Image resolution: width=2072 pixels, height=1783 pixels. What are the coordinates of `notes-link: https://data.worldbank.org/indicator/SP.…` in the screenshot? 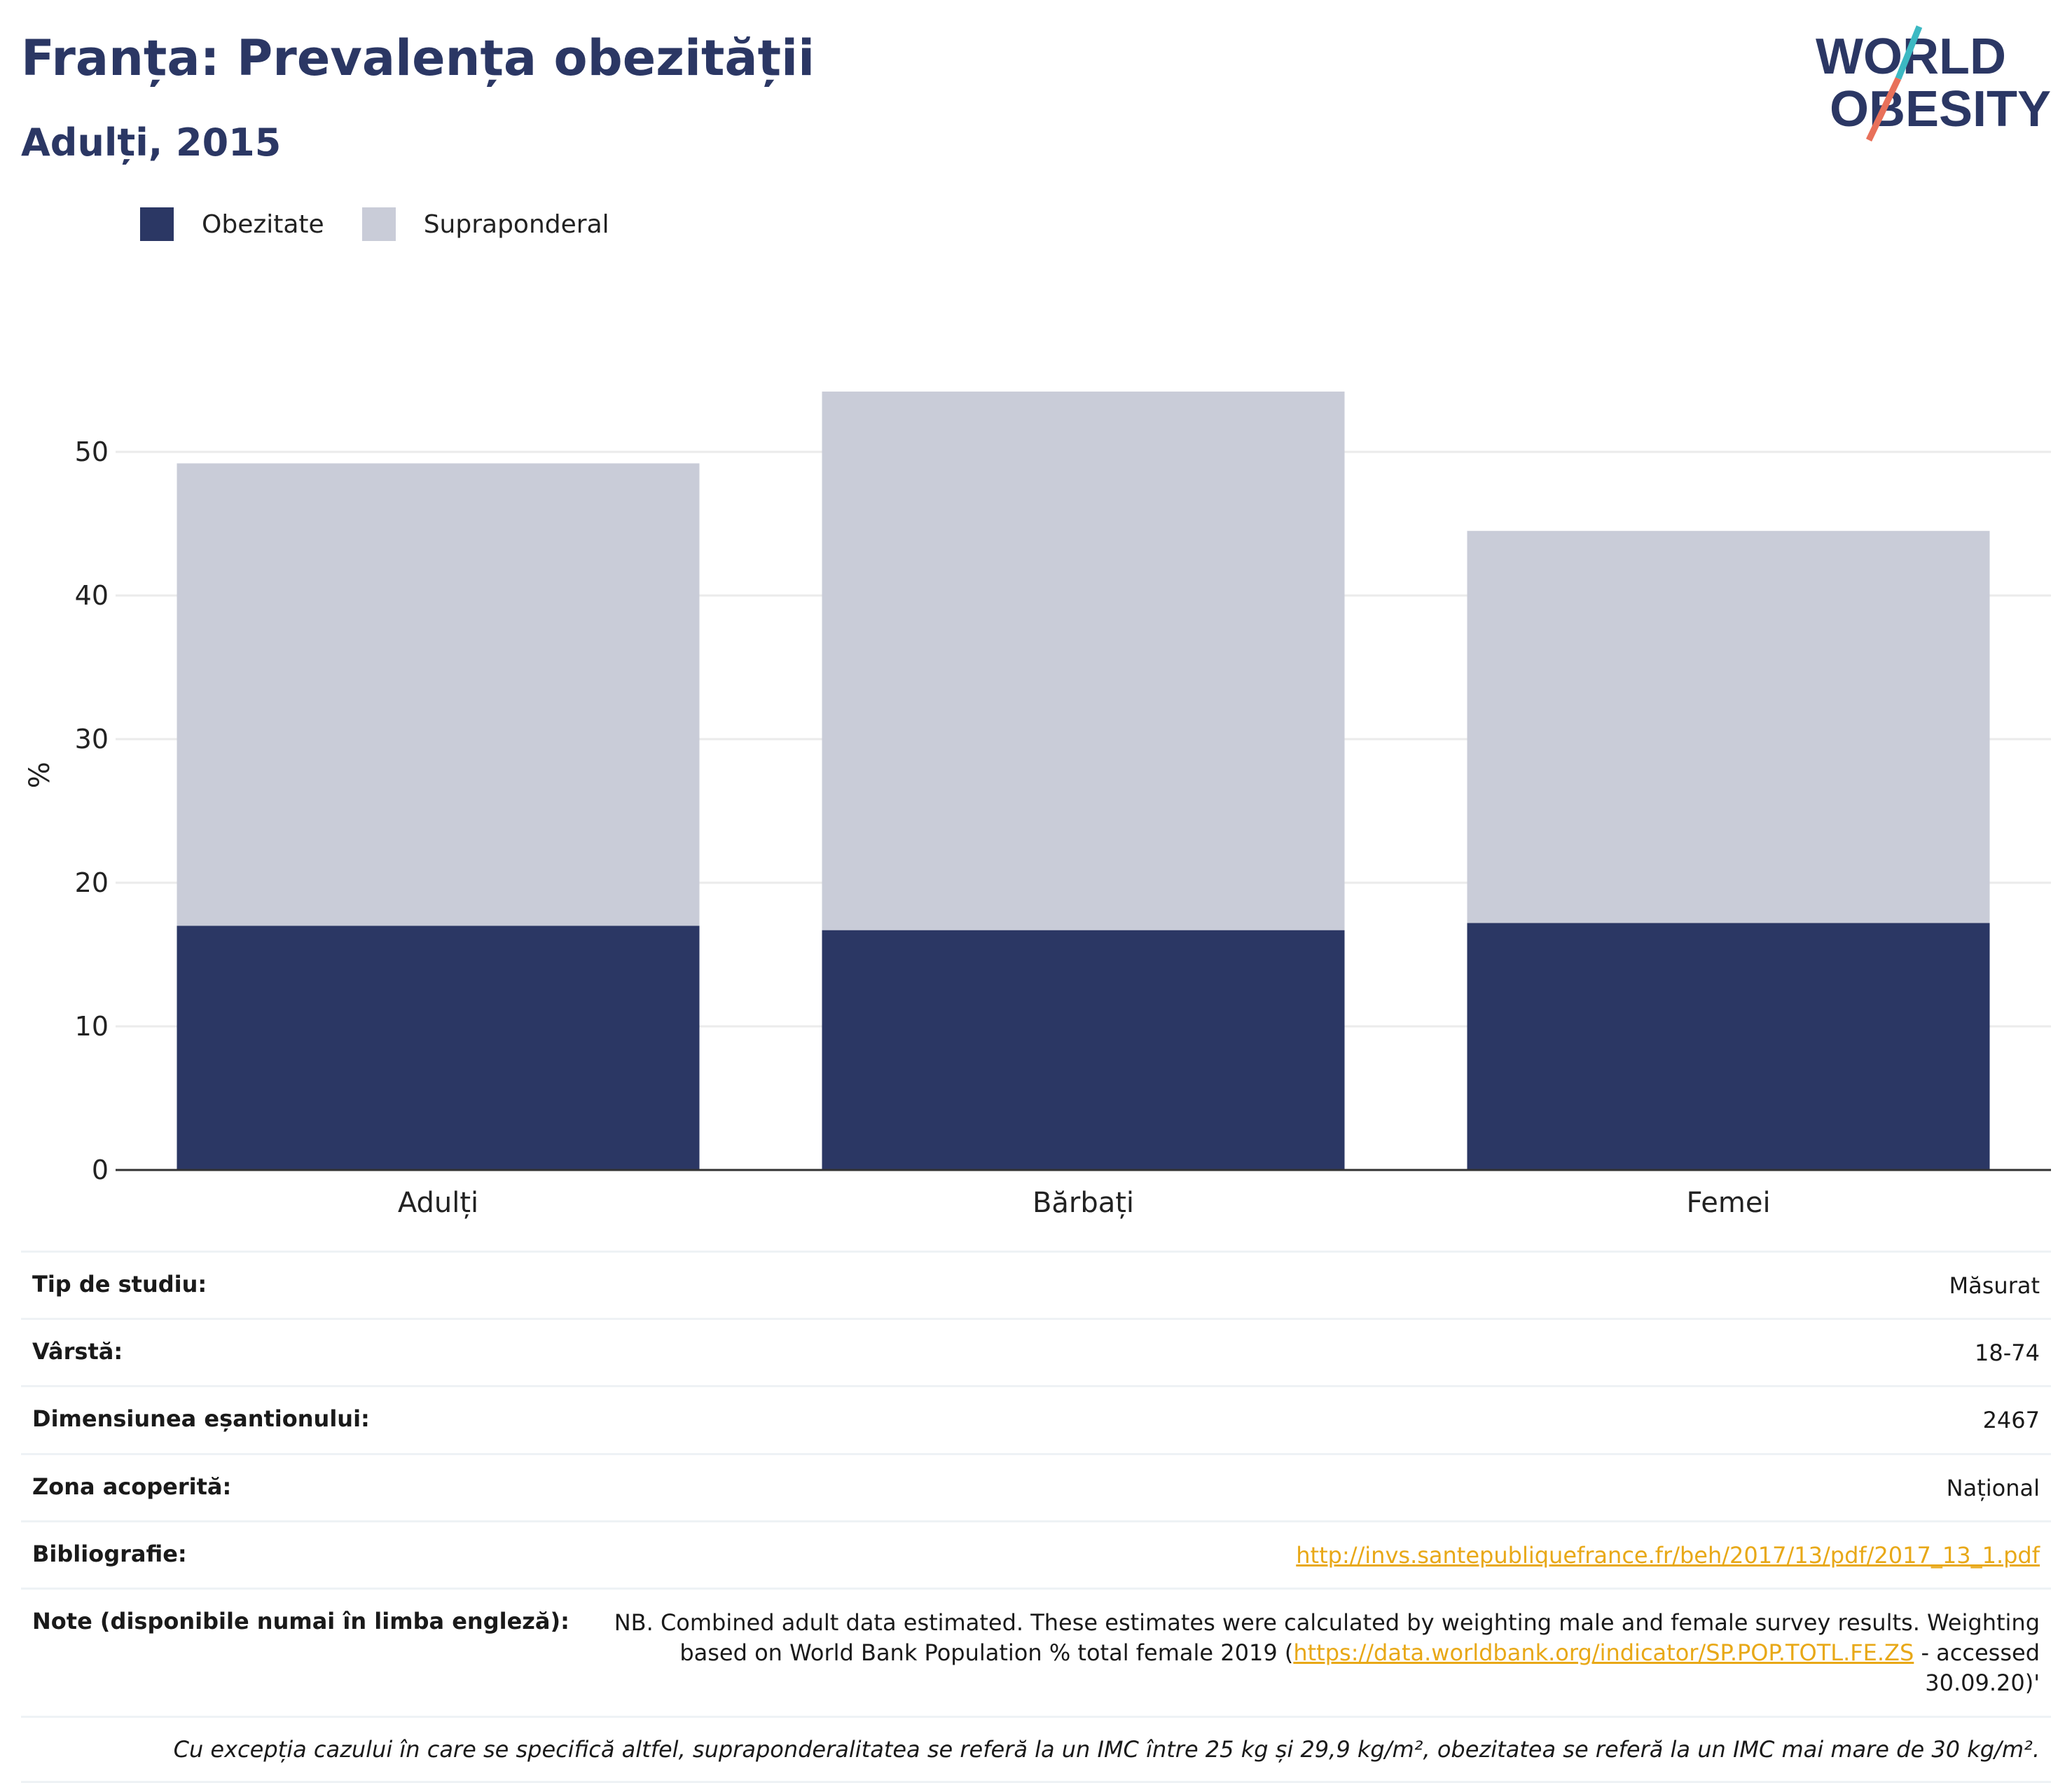 It's located at (1604, 1653).